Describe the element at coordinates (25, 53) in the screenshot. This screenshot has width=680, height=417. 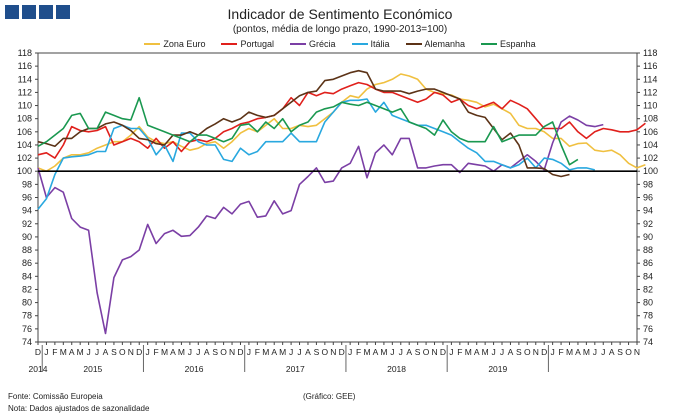
I see `y-tick-label-left: 118` at that location.